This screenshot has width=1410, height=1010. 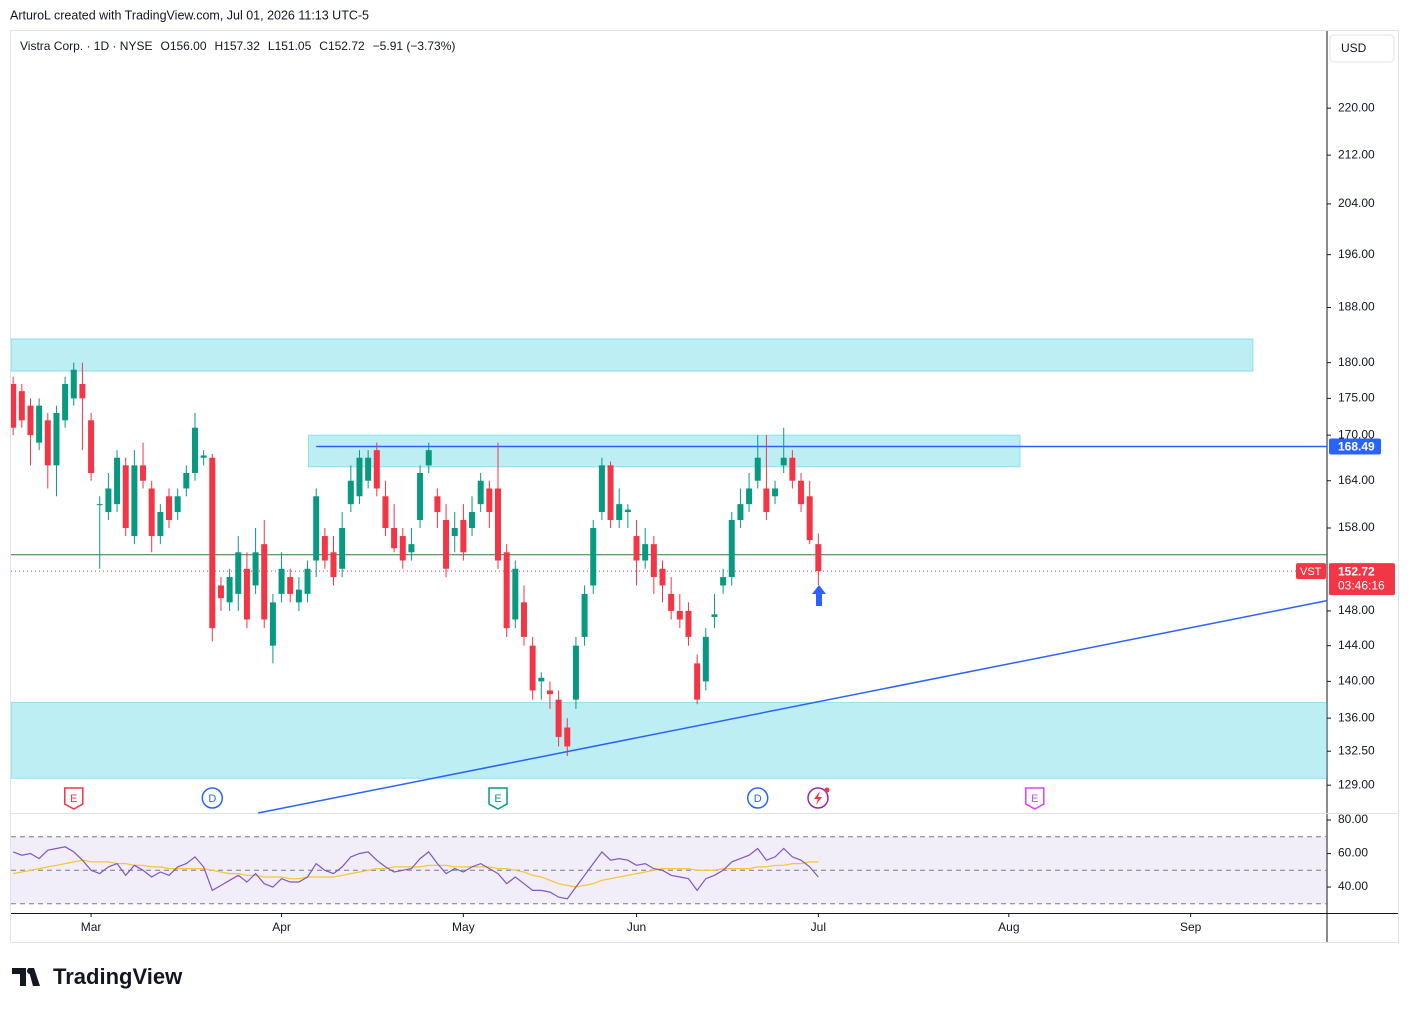 What do you see at coordinates (1356, 527) in the screenshot?
I see `y-tick-label: 158.00` at bounding box center [1356, 527].